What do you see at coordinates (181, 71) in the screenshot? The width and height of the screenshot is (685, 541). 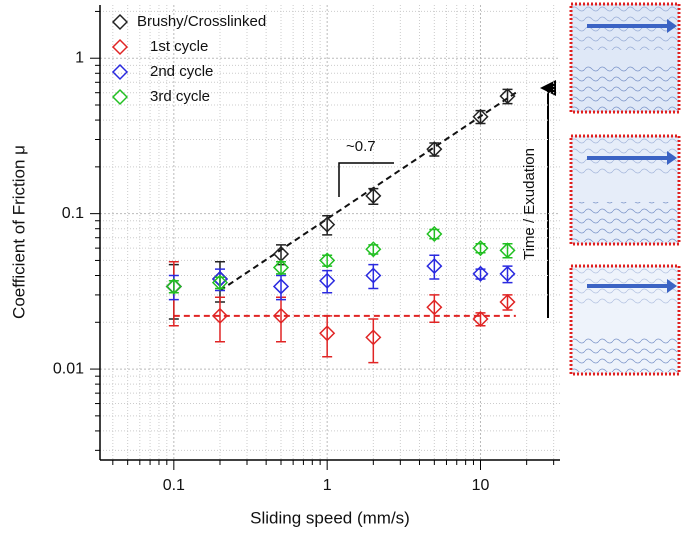 I see `legend-label: 2nd cycle` at bounding box center [181, 71].